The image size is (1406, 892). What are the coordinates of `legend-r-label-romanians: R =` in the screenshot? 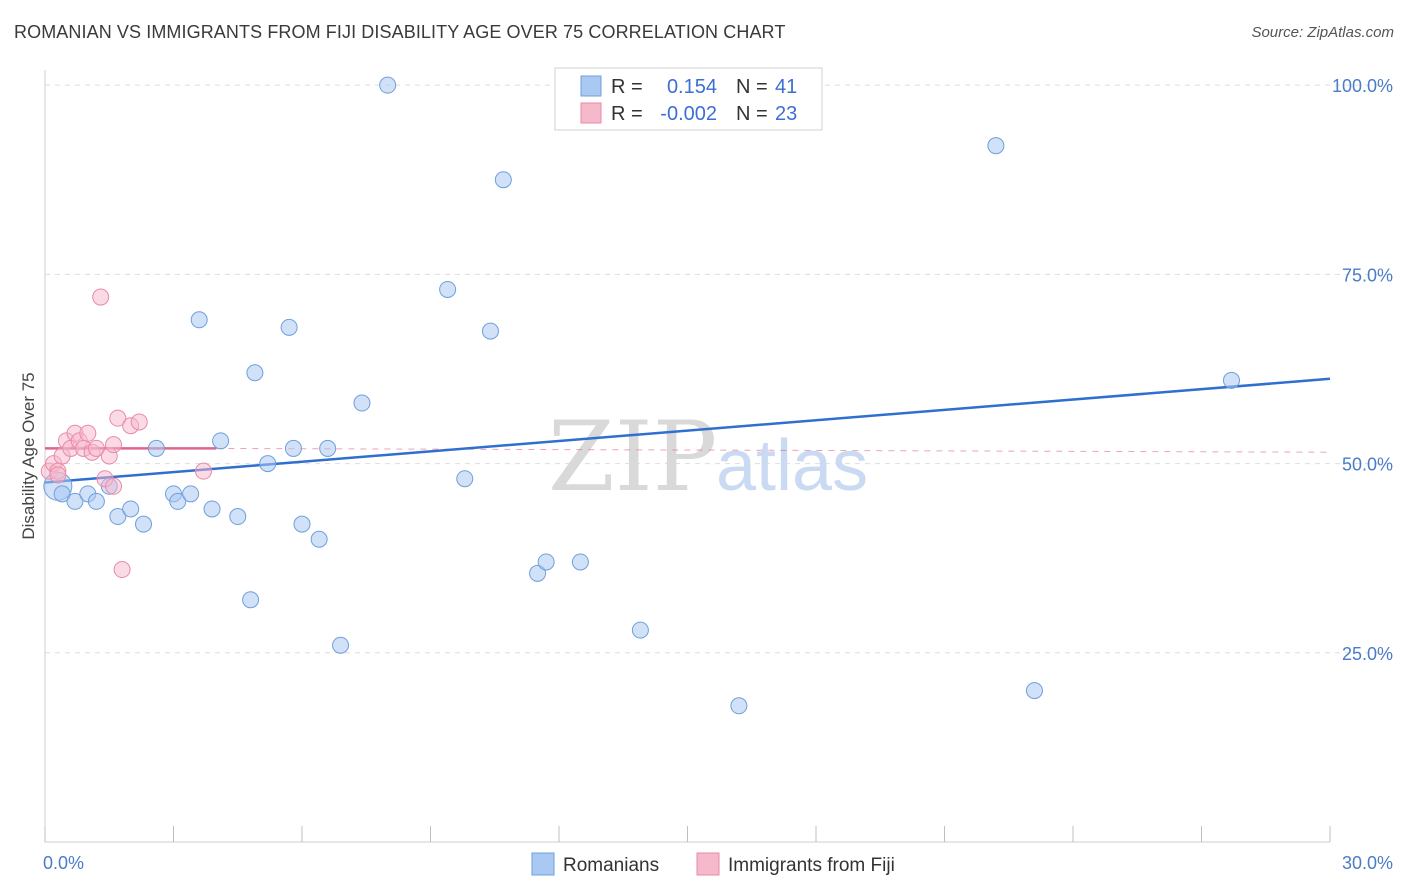 It's located at (627, 87).